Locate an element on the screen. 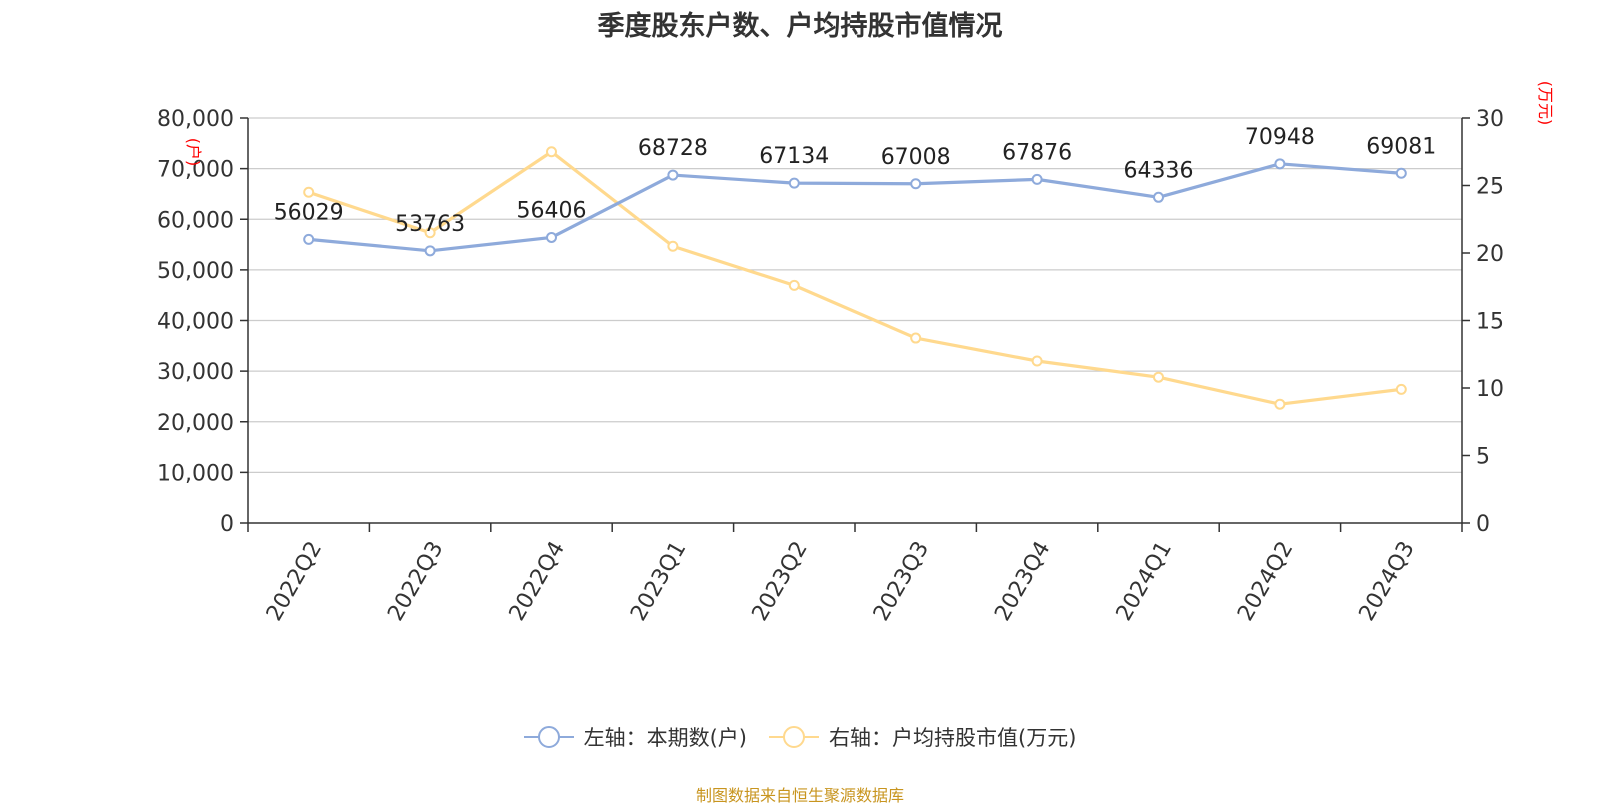 This screenshot has height=806, width=1600. right-axis-tick-label: 20 is located at coordinates (1490, 254).